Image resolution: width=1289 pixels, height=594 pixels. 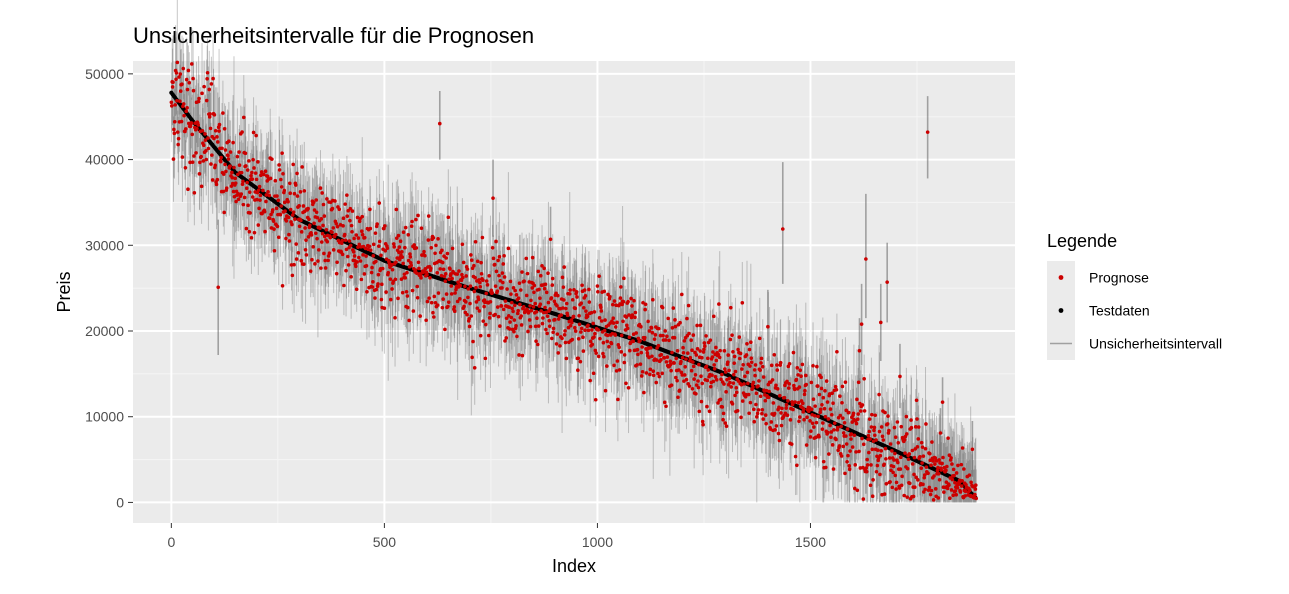 What do you see at coordinates (104, 417) in the screenshot?
I see `y-tick-label: 10000` at bounding box center [104, 417].